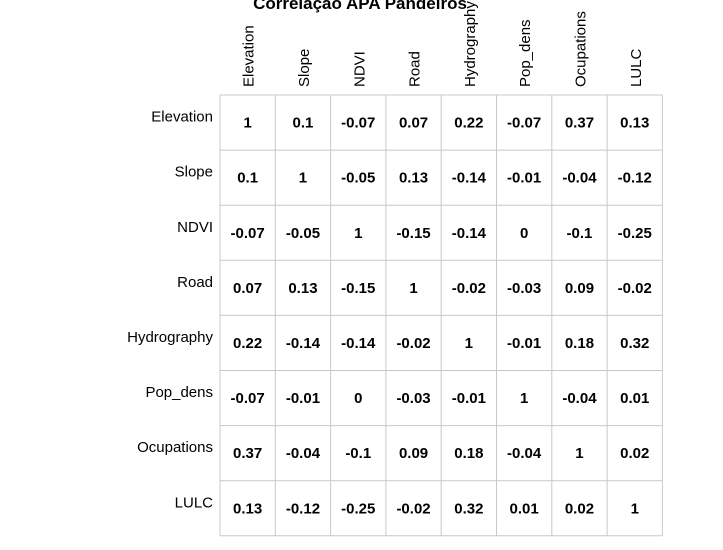  What do you see at coordinates (360, 6) in the screenshot?
I see `chart-title: Correlação APA Pandeiros` at bounding box center [360, 6].